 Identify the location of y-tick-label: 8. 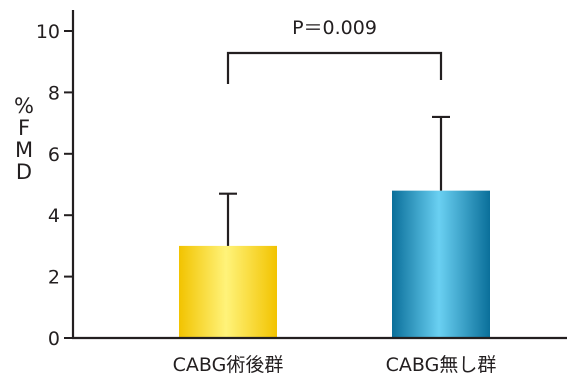
(54, 93).